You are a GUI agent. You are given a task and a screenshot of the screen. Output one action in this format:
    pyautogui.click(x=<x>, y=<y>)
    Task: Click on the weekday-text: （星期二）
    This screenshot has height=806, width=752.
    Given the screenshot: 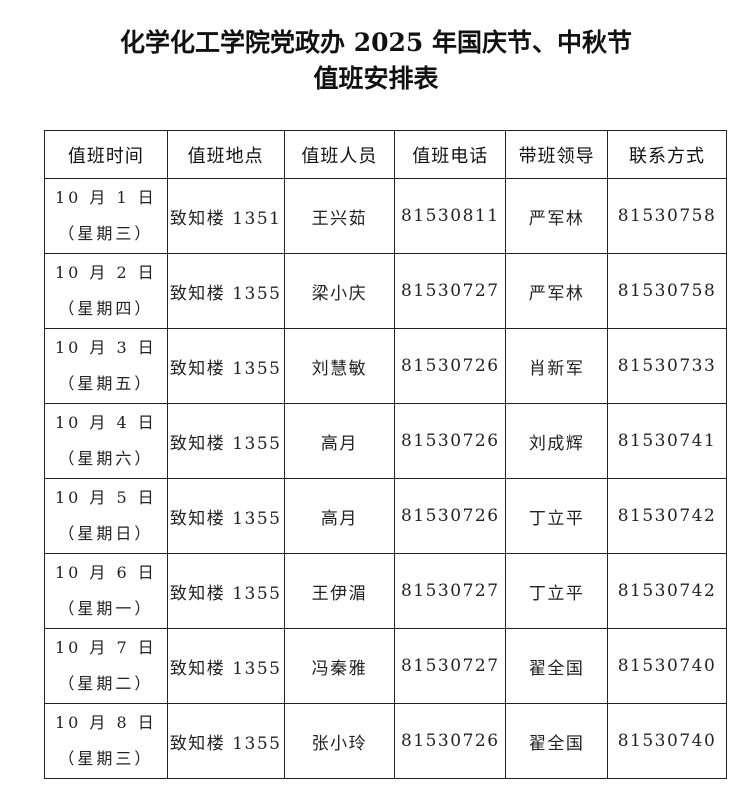 What is the action you would take?
    pyautogui.click(x=106, y=683)
    